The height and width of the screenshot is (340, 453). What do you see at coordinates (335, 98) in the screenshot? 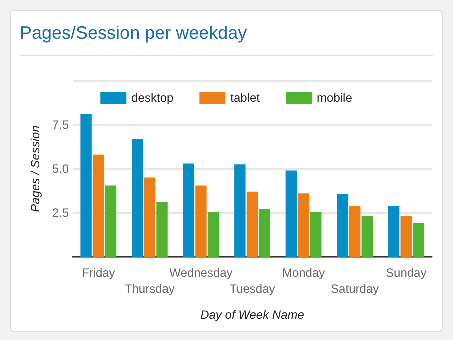
I see `legend-label: mobile` at bounding box center [335, 98].